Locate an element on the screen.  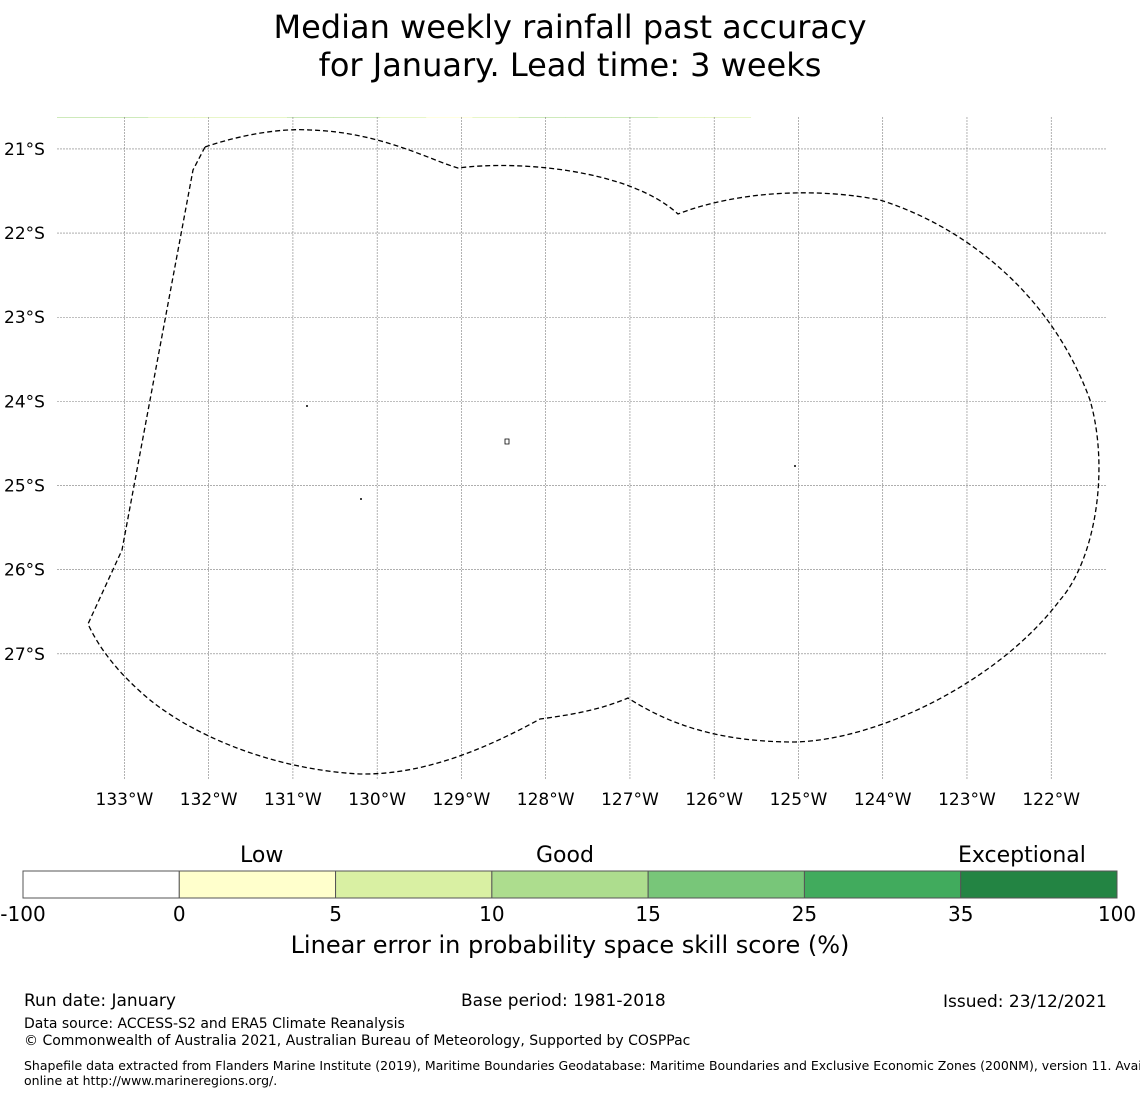
shapefile-credit-line-2: online at http://www.marineregions.org/. is located at coordinates (151, 1080).